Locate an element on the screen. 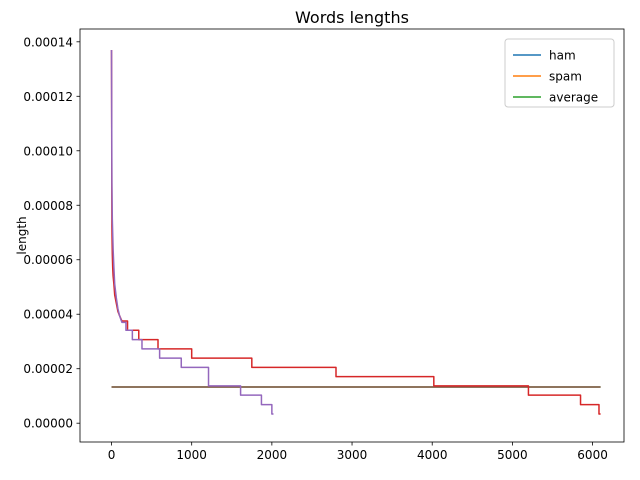  y-tick-label: 0.00014 is located at coordinates (48, 42).